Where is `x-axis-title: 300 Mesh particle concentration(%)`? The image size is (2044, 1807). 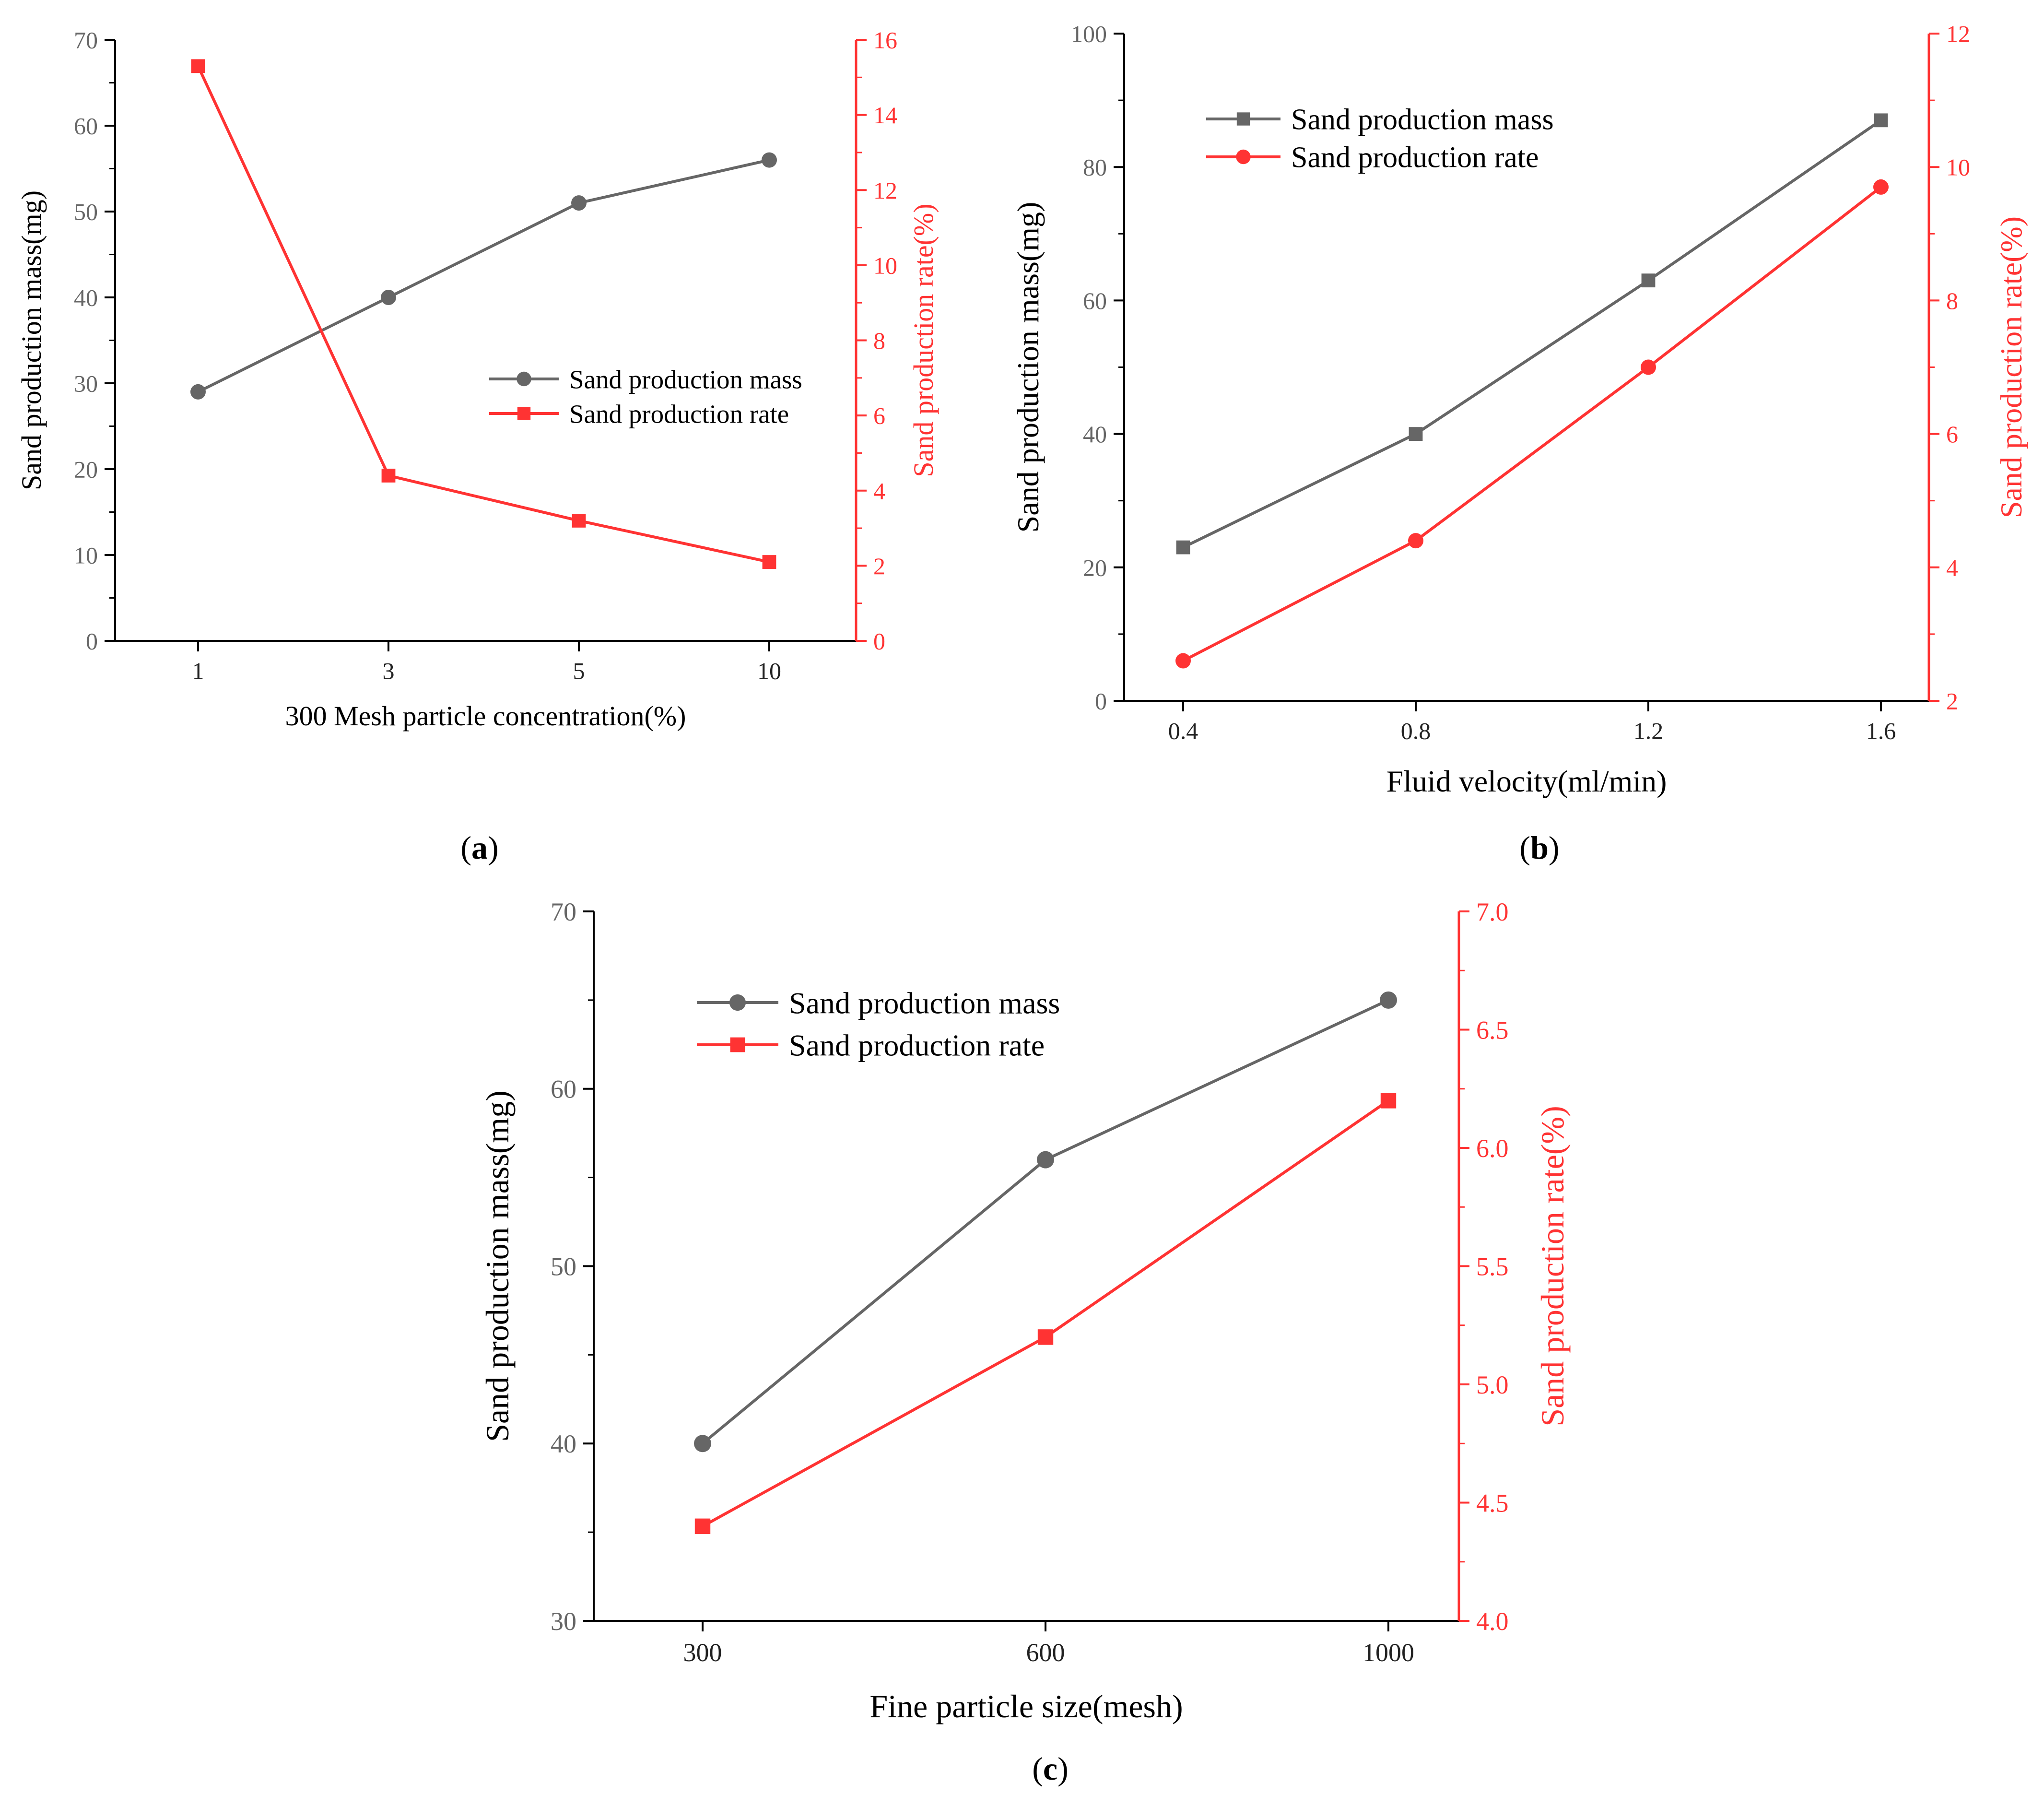 x-axis-title: 300 Mesh particle concentration(%) is located at coordinates (485, 716).